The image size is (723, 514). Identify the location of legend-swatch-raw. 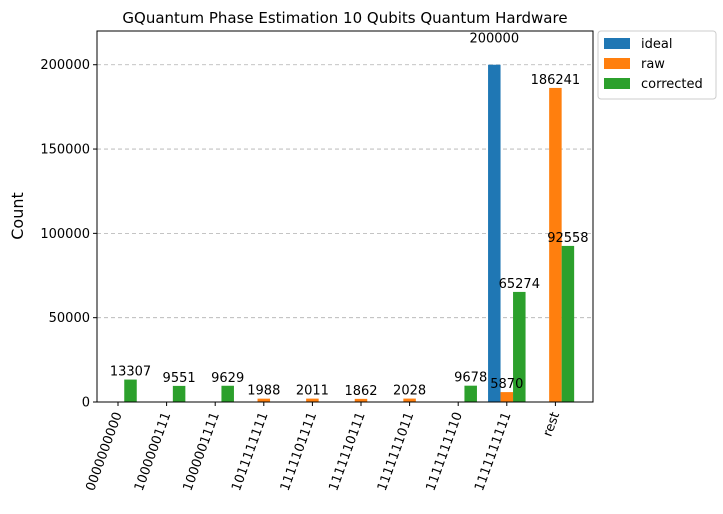
(617, 63).